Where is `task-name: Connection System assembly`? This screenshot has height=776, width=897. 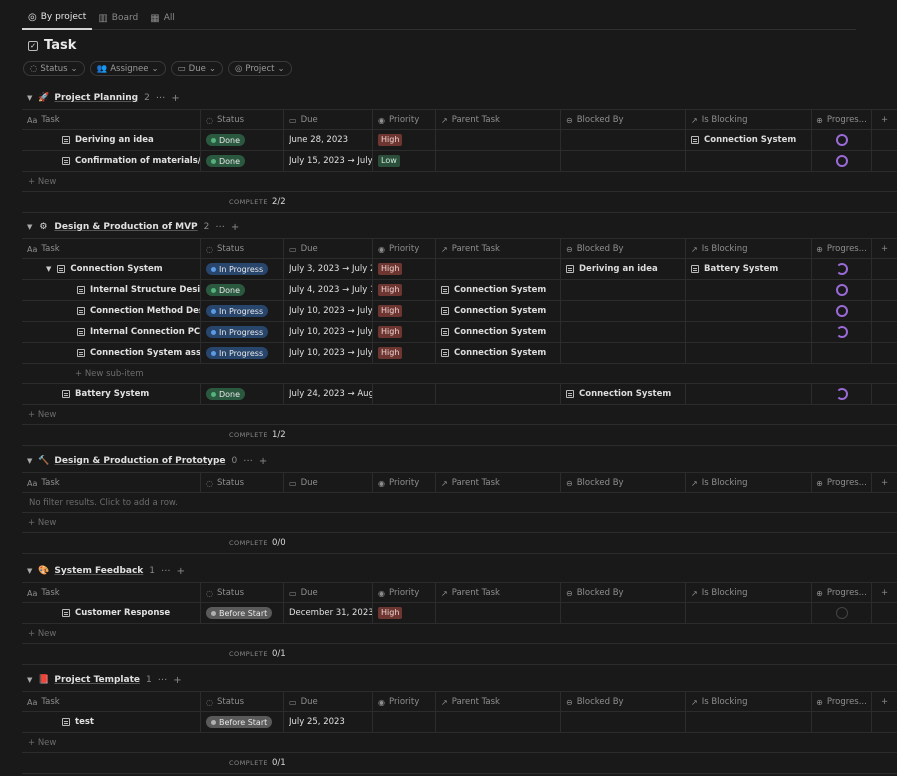
task-name: Connection System assembly is located at coordinates (145, 353).